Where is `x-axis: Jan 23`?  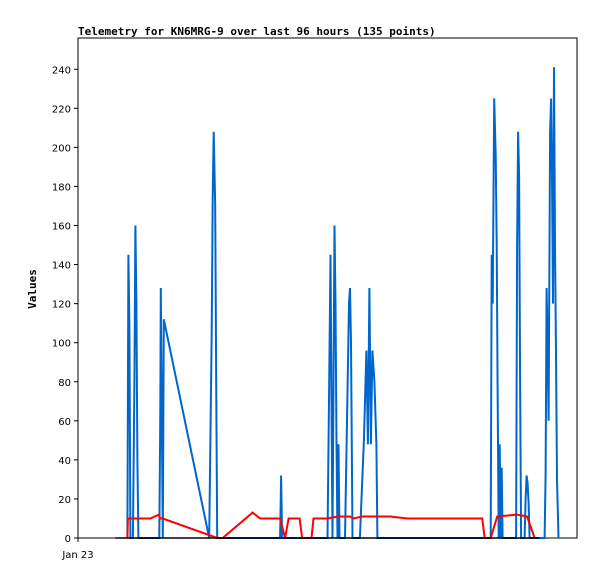 x-axis: Jan 23 is located at coordinates (77, 549).